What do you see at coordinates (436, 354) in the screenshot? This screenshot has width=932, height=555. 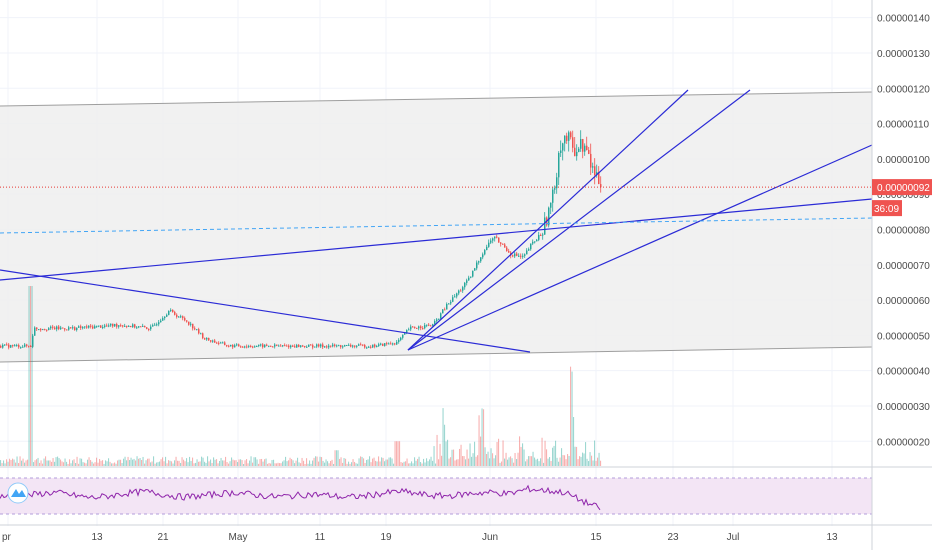 I see `channel-bottom-line` at bounding box center [436, 354].